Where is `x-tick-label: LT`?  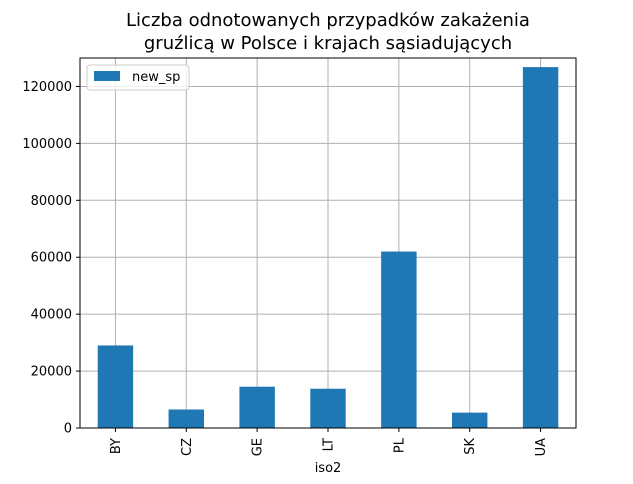
x-tick-label: LT is located at coordinates (329, 444).